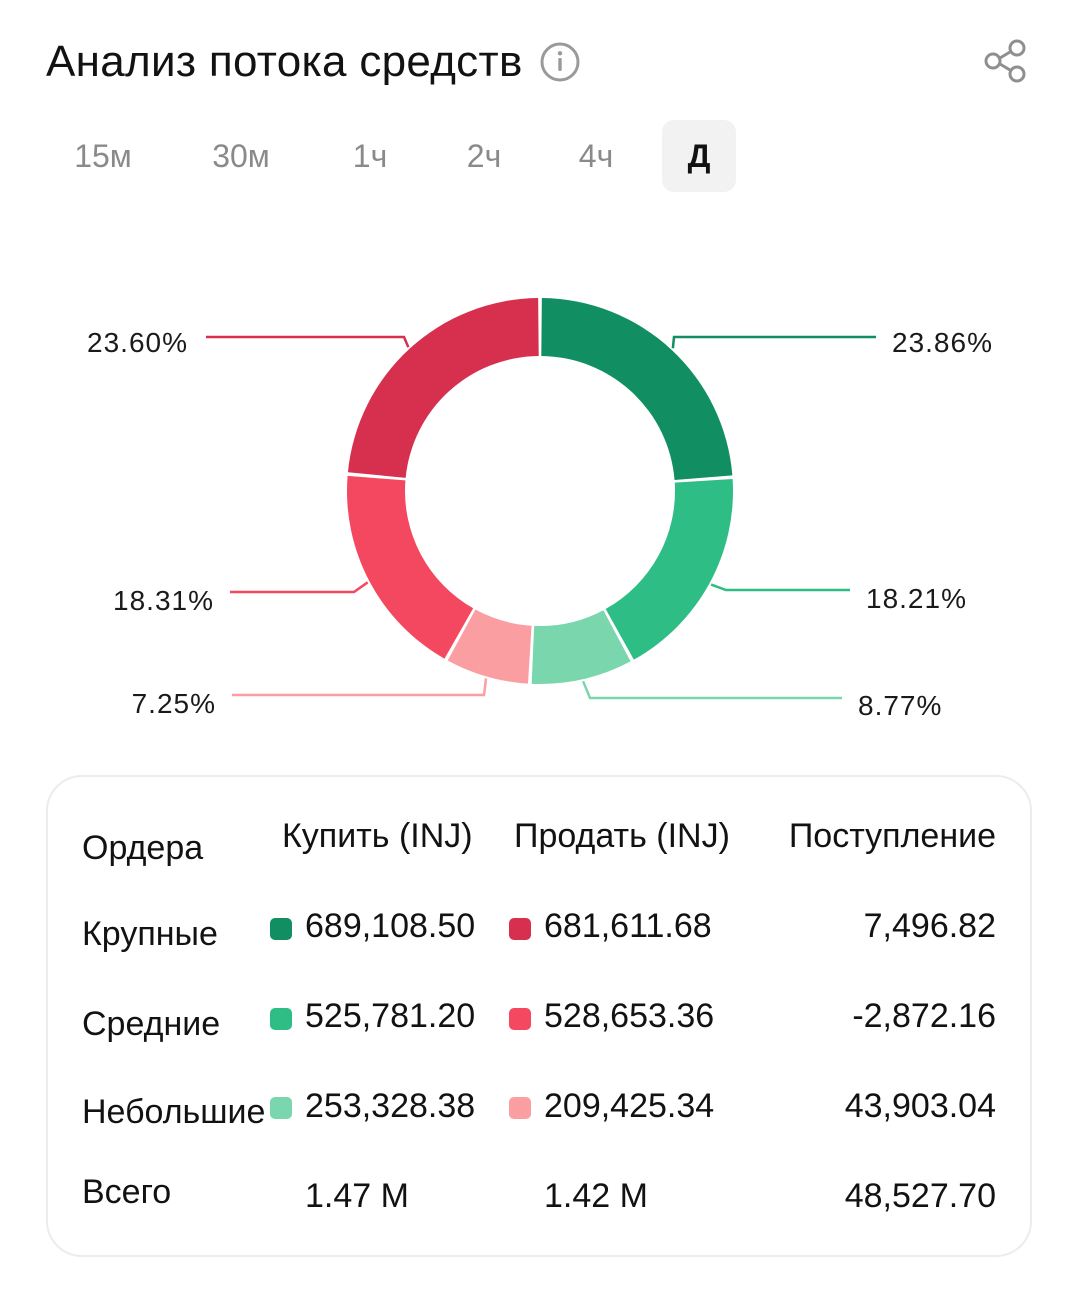 The width and height of the screenshot is (1080, 1313). Describe the element at coordinates (484, 156) in the screenshot. I see `tab-2h: 2ч` at that location.